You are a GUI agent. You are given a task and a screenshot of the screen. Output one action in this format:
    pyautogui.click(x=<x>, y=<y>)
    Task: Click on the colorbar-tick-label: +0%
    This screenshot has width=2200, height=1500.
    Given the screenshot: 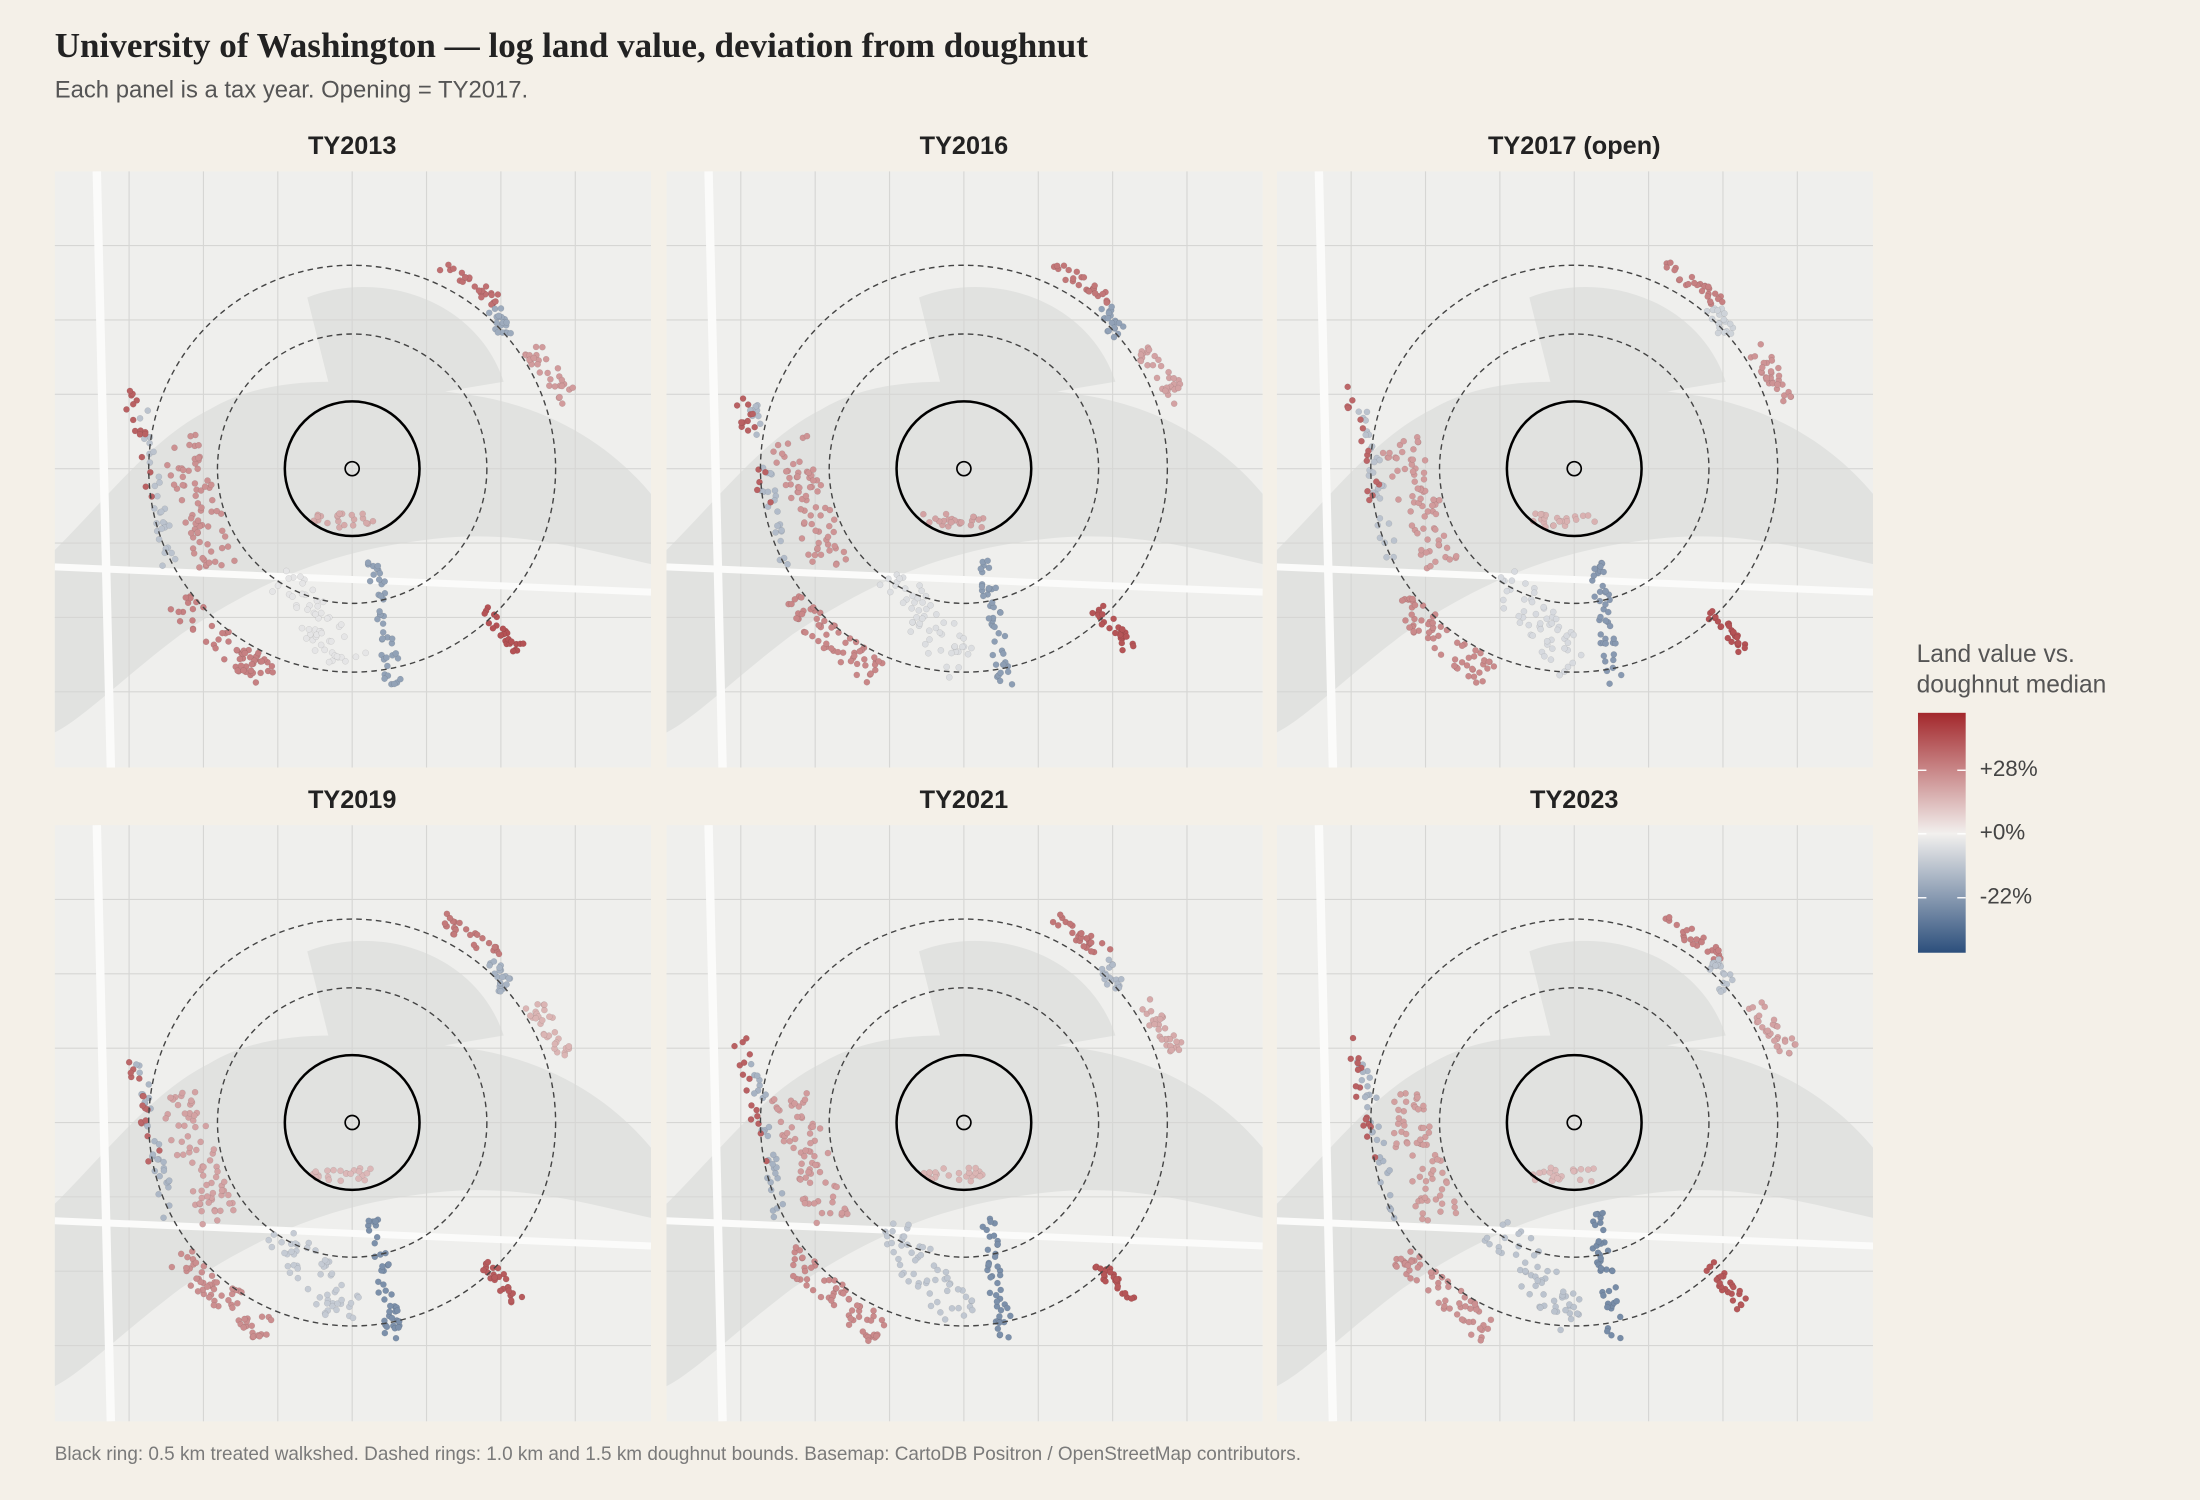 What is the action you would take?
    pyautogui.click(x=2003, y=832)
    